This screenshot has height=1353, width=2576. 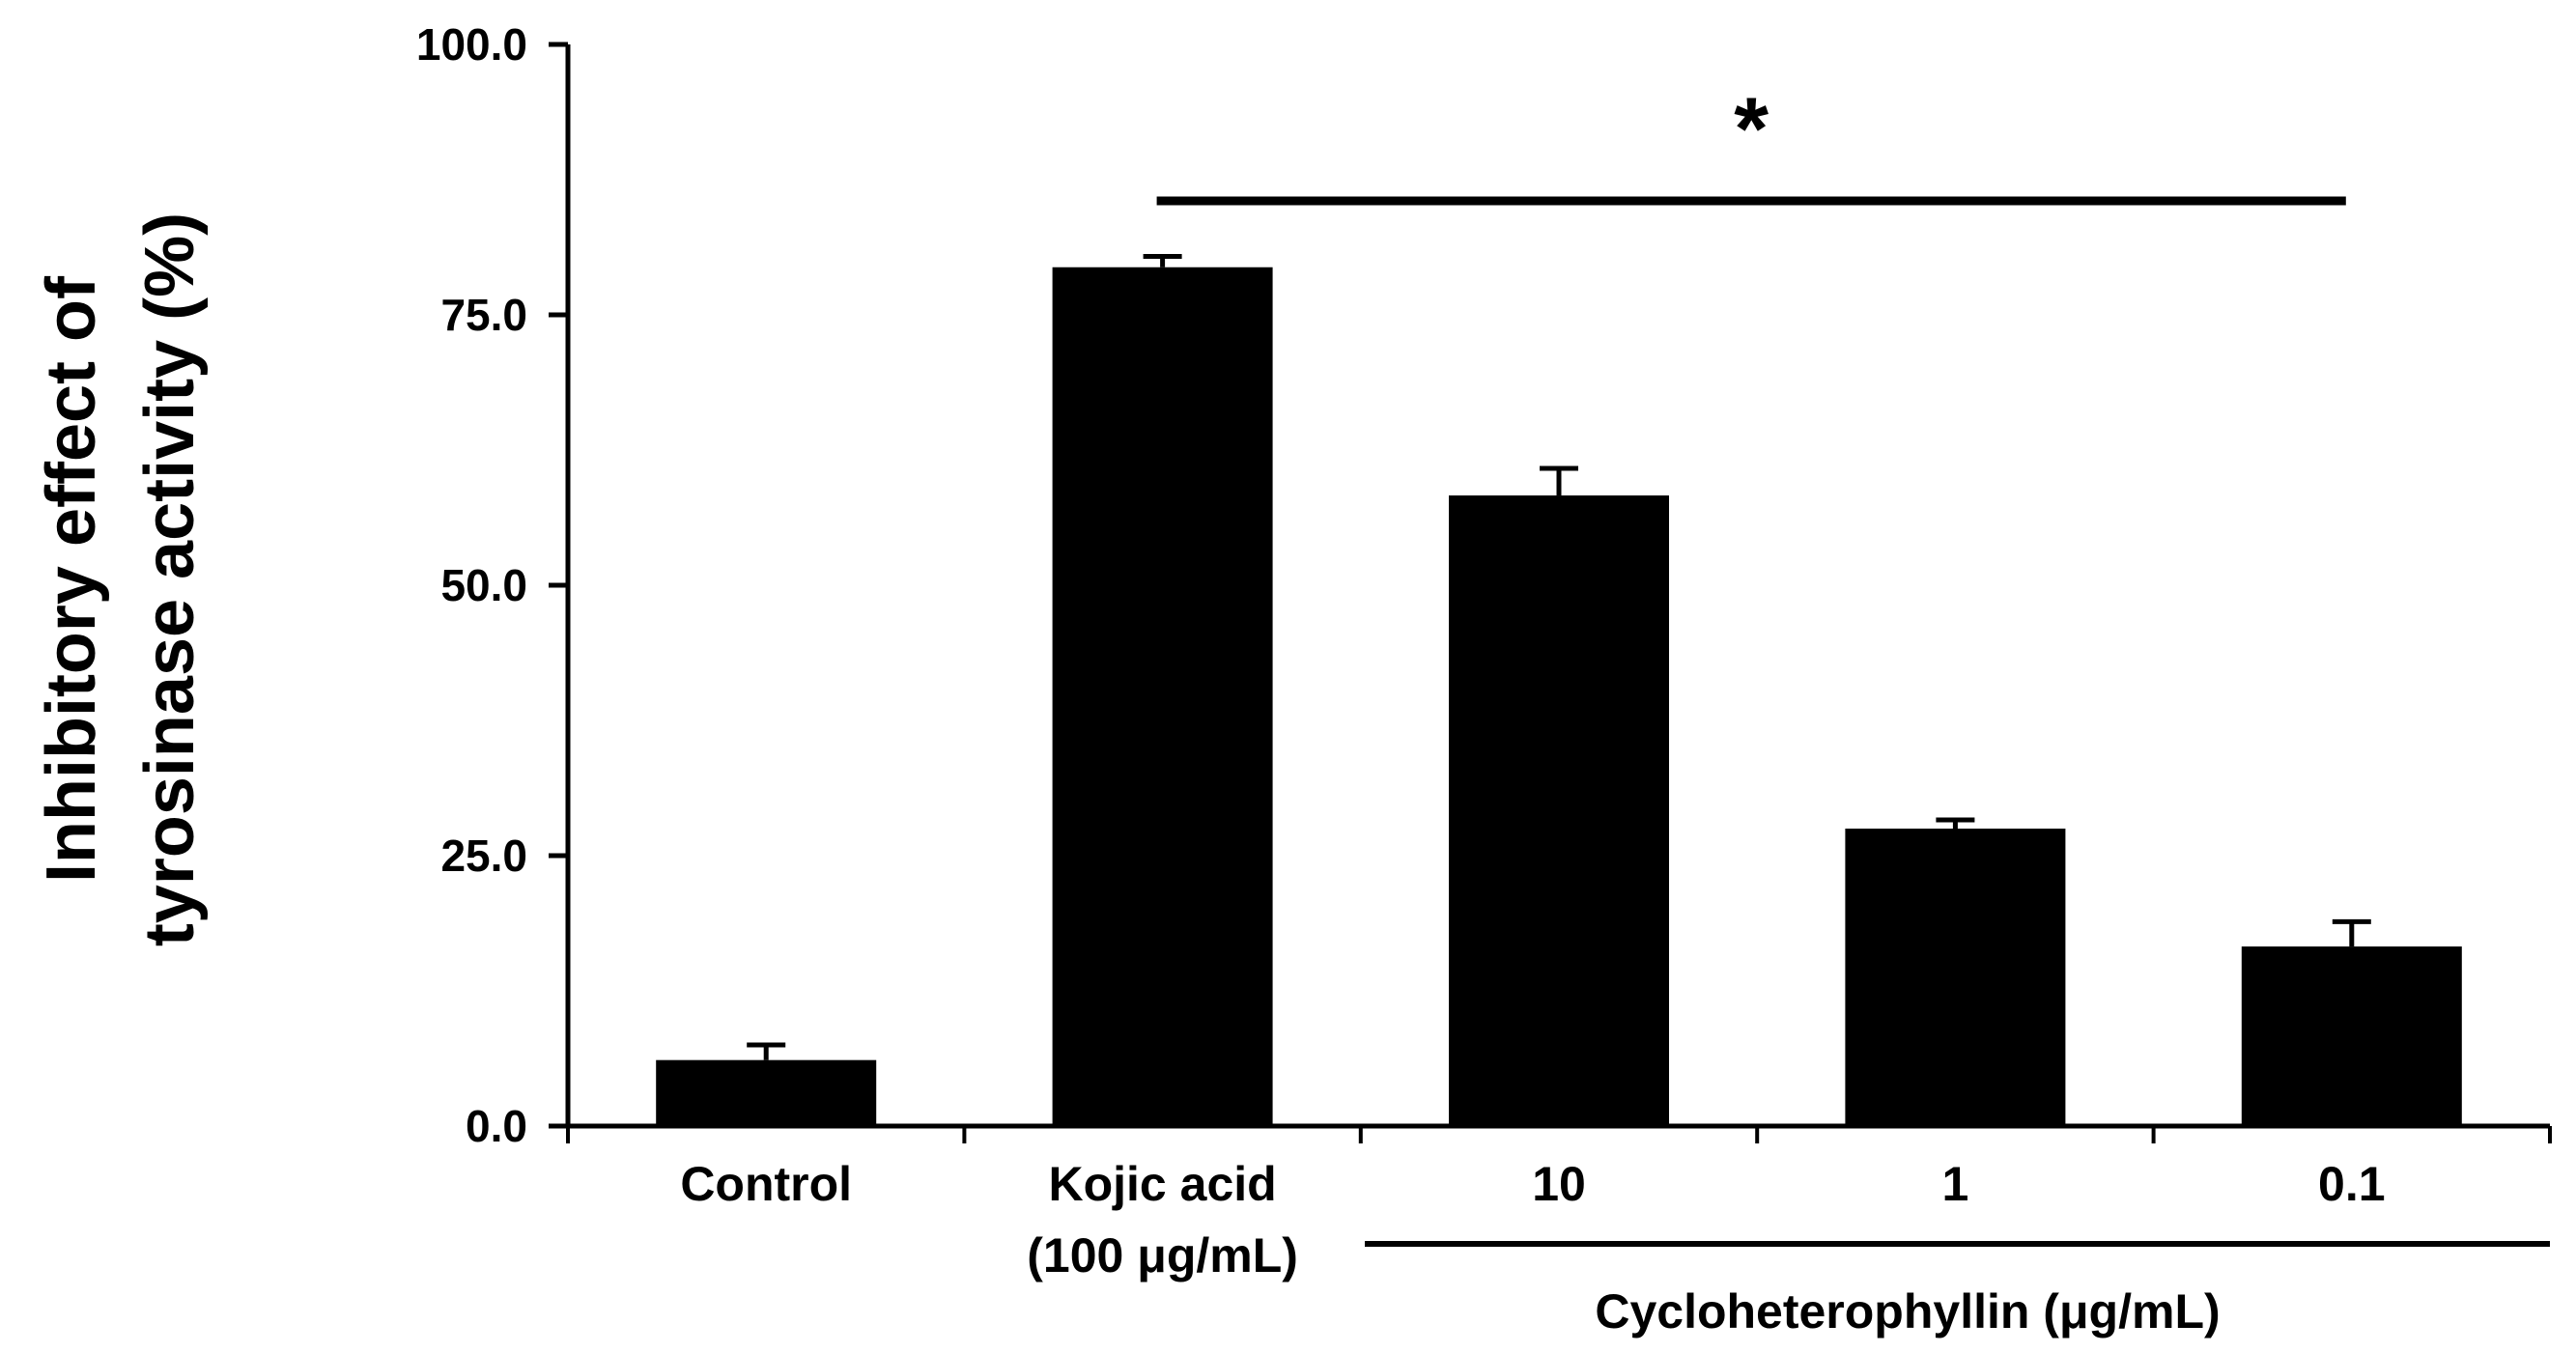 What do you see at coordinates (483, 856) in the screenshot?
I see `y-tick-label: 25.0` at bounding box center [483, 856].